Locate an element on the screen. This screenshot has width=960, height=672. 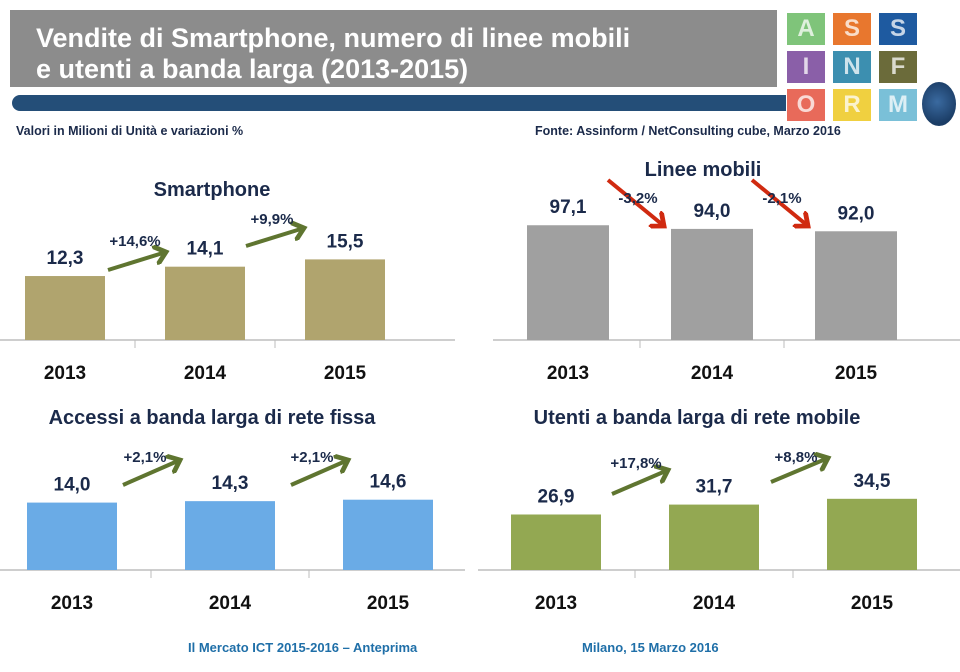
change-label: -3,2% is located at coordinates (637, 198).